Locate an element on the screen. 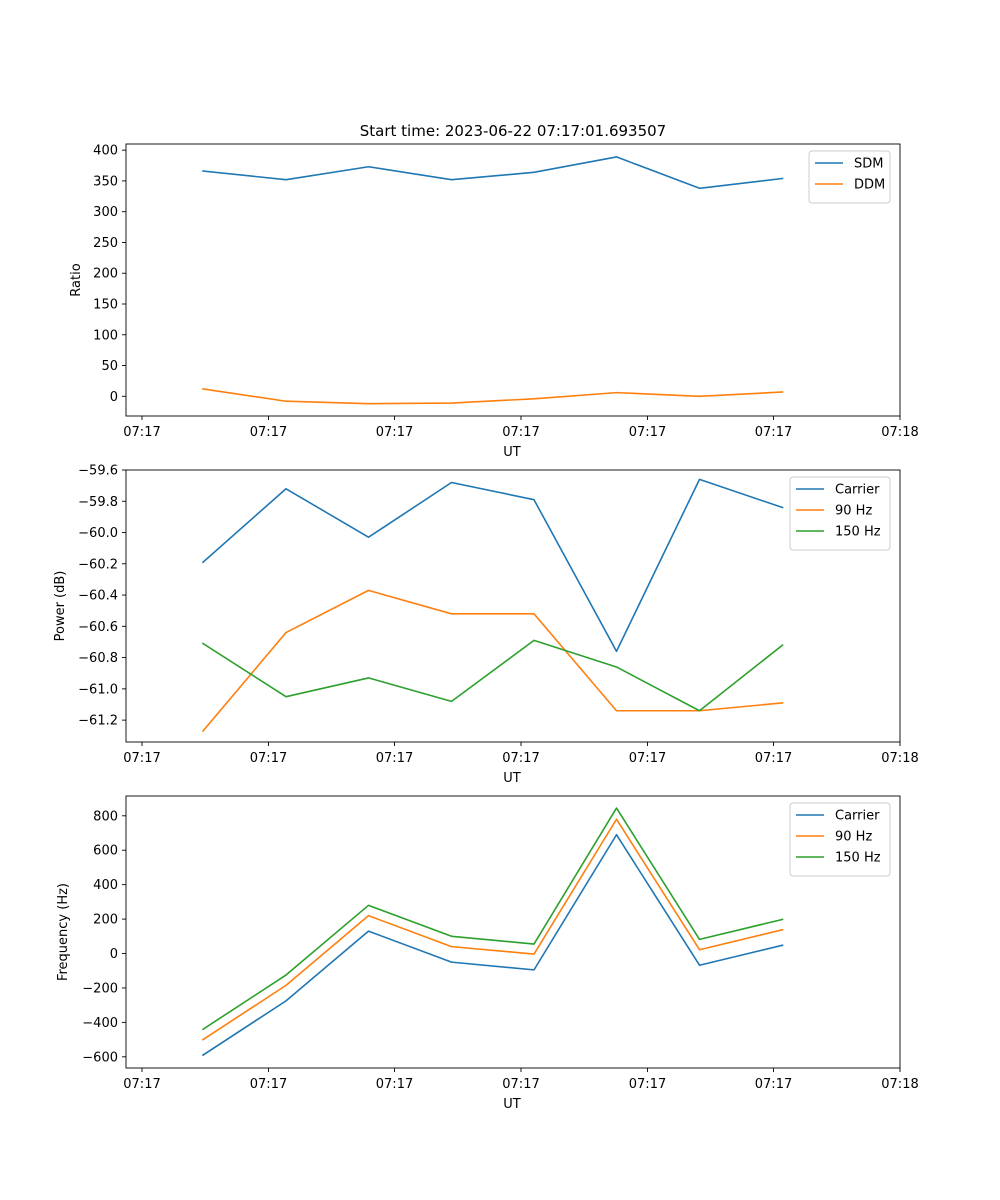 The width and height of the screenshot is (1000, 1200). y-tick-label: 350 is located at coordinates (105, 181).